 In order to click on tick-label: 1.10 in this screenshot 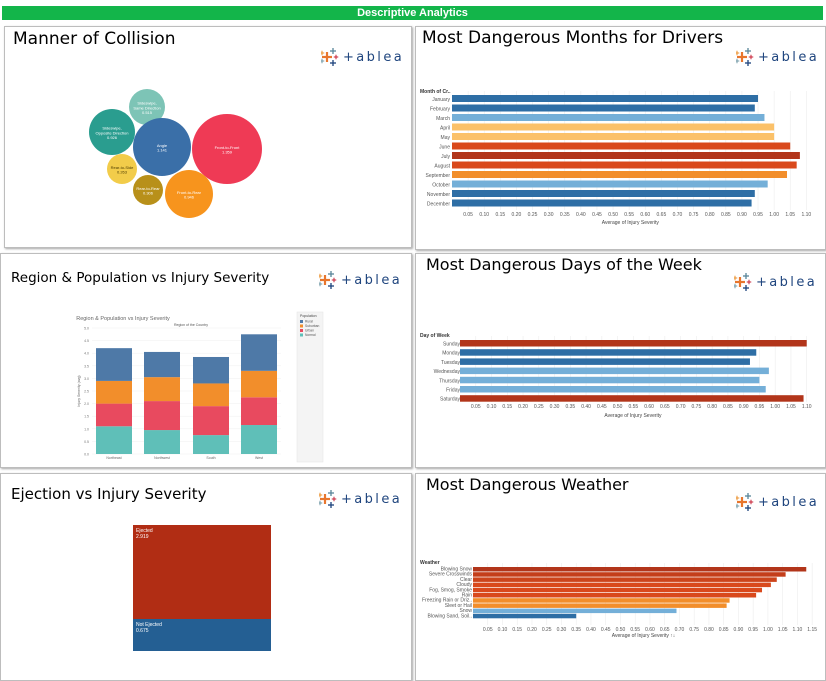, I will do `click(807, 407)`.